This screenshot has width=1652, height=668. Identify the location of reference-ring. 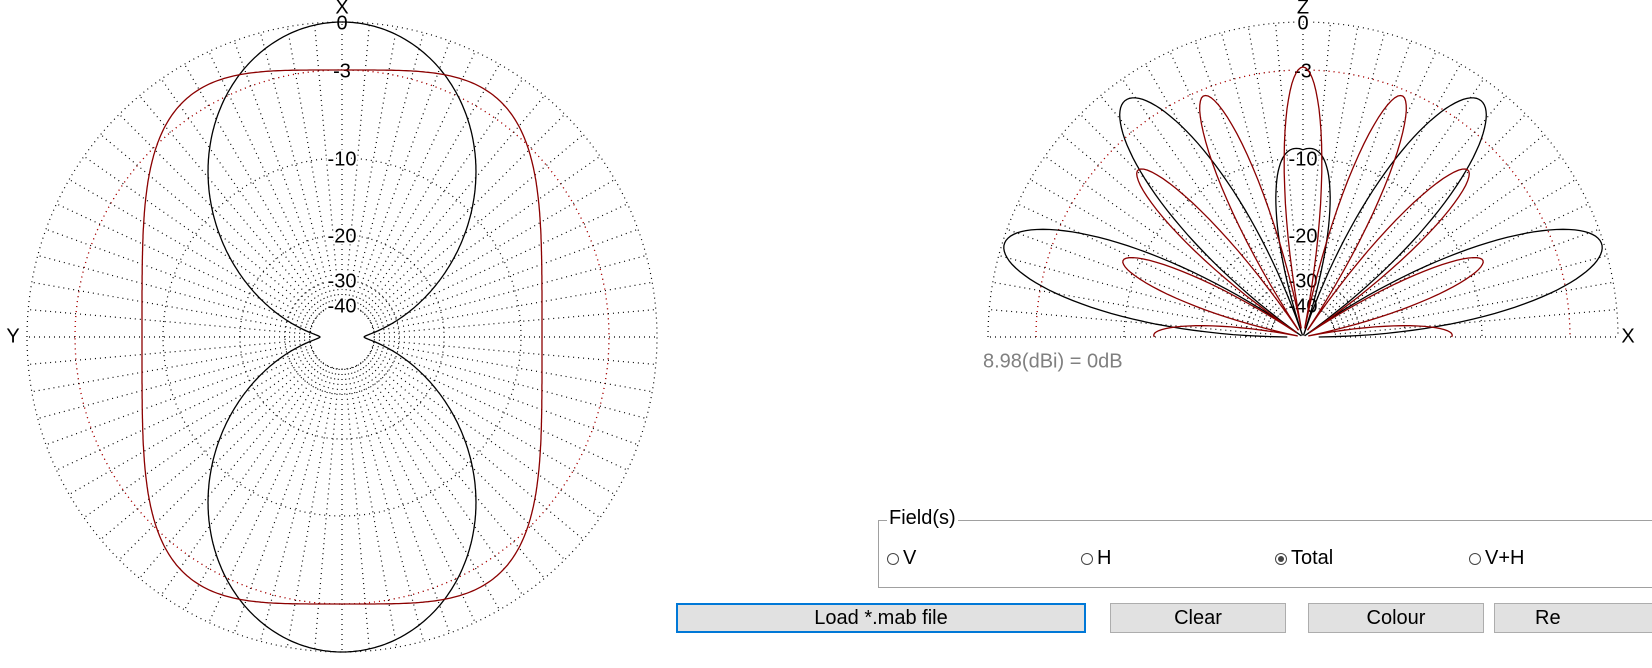
(1303, 203).